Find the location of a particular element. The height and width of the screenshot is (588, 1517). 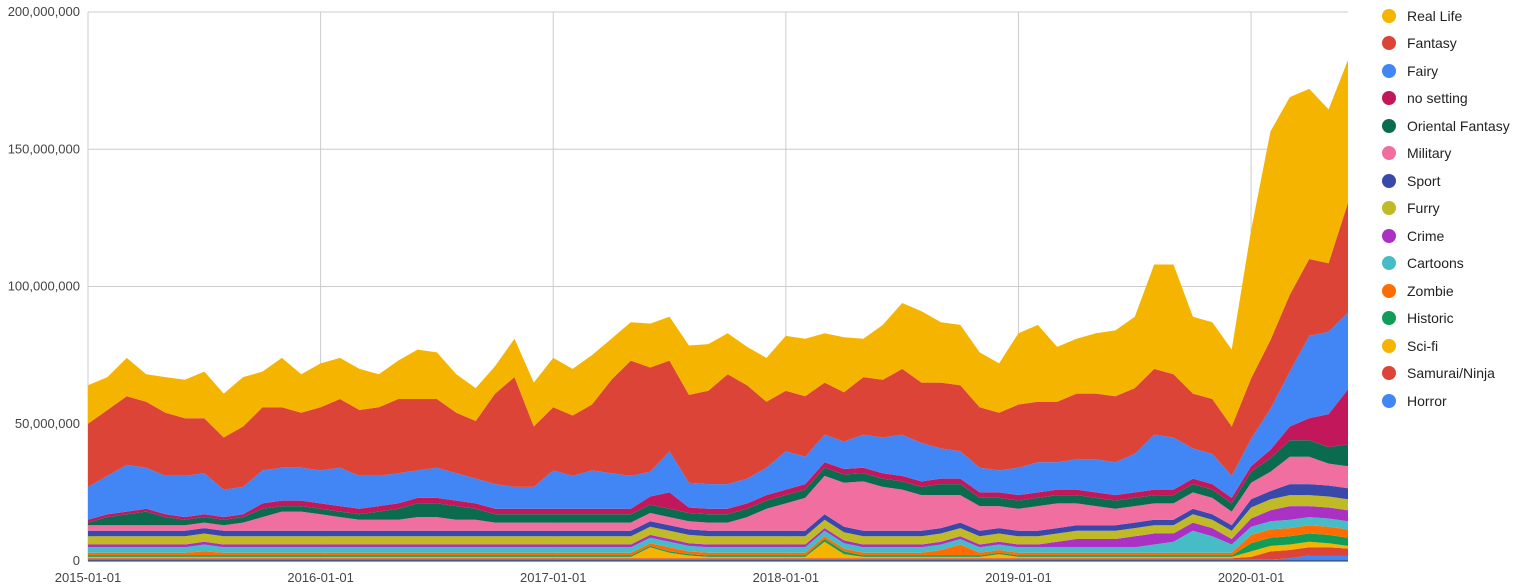

area-series-cartoons is located at coordinates (718, 535).